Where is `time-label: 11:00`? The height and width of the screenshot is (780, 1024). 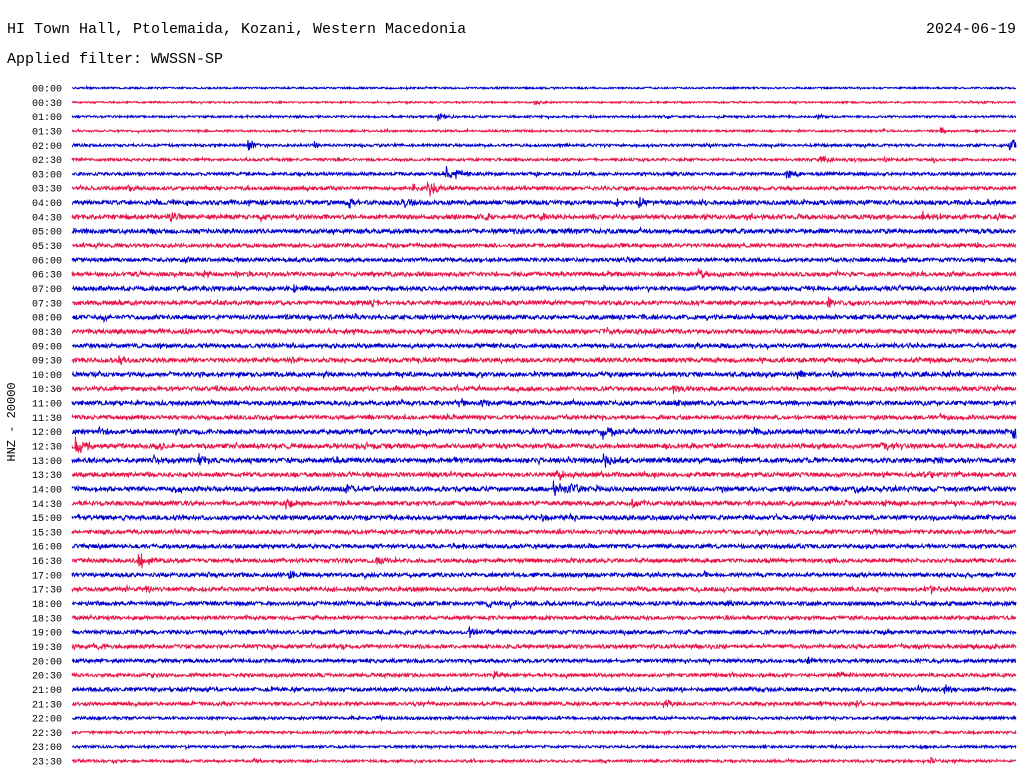
time-label: 11:00 is located at coordinates (47, 405).